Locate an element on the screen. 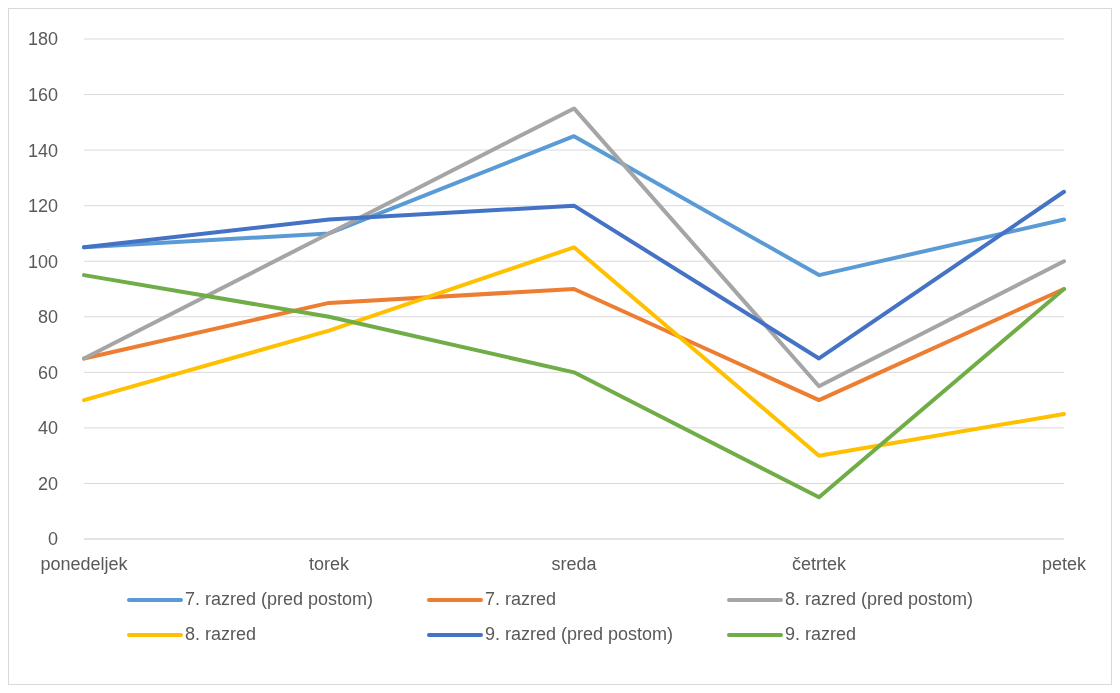 This screenshot has width=1120, height=693. y-tick-label: 60 is located at coordinates (47, 372).